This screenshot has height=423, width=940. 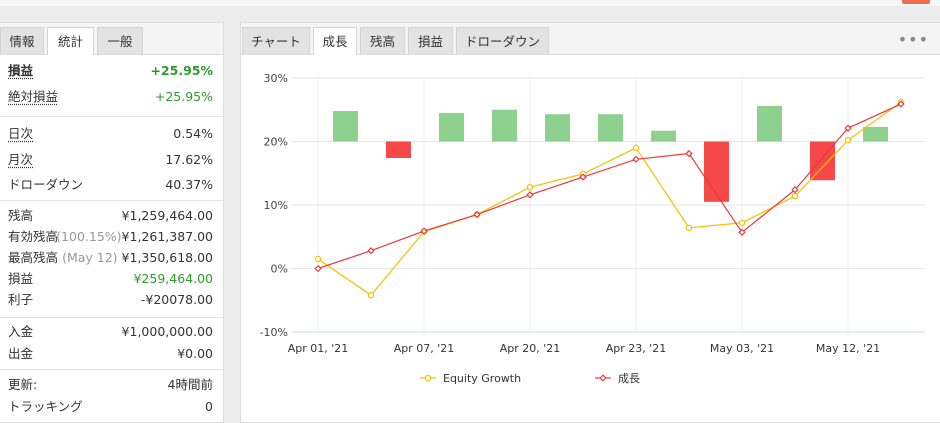 What do you see at coordinates (636, 348) in the screenshot?
I see `x-tick-label: Apr 23, '21` at bounding box center [636, 348].